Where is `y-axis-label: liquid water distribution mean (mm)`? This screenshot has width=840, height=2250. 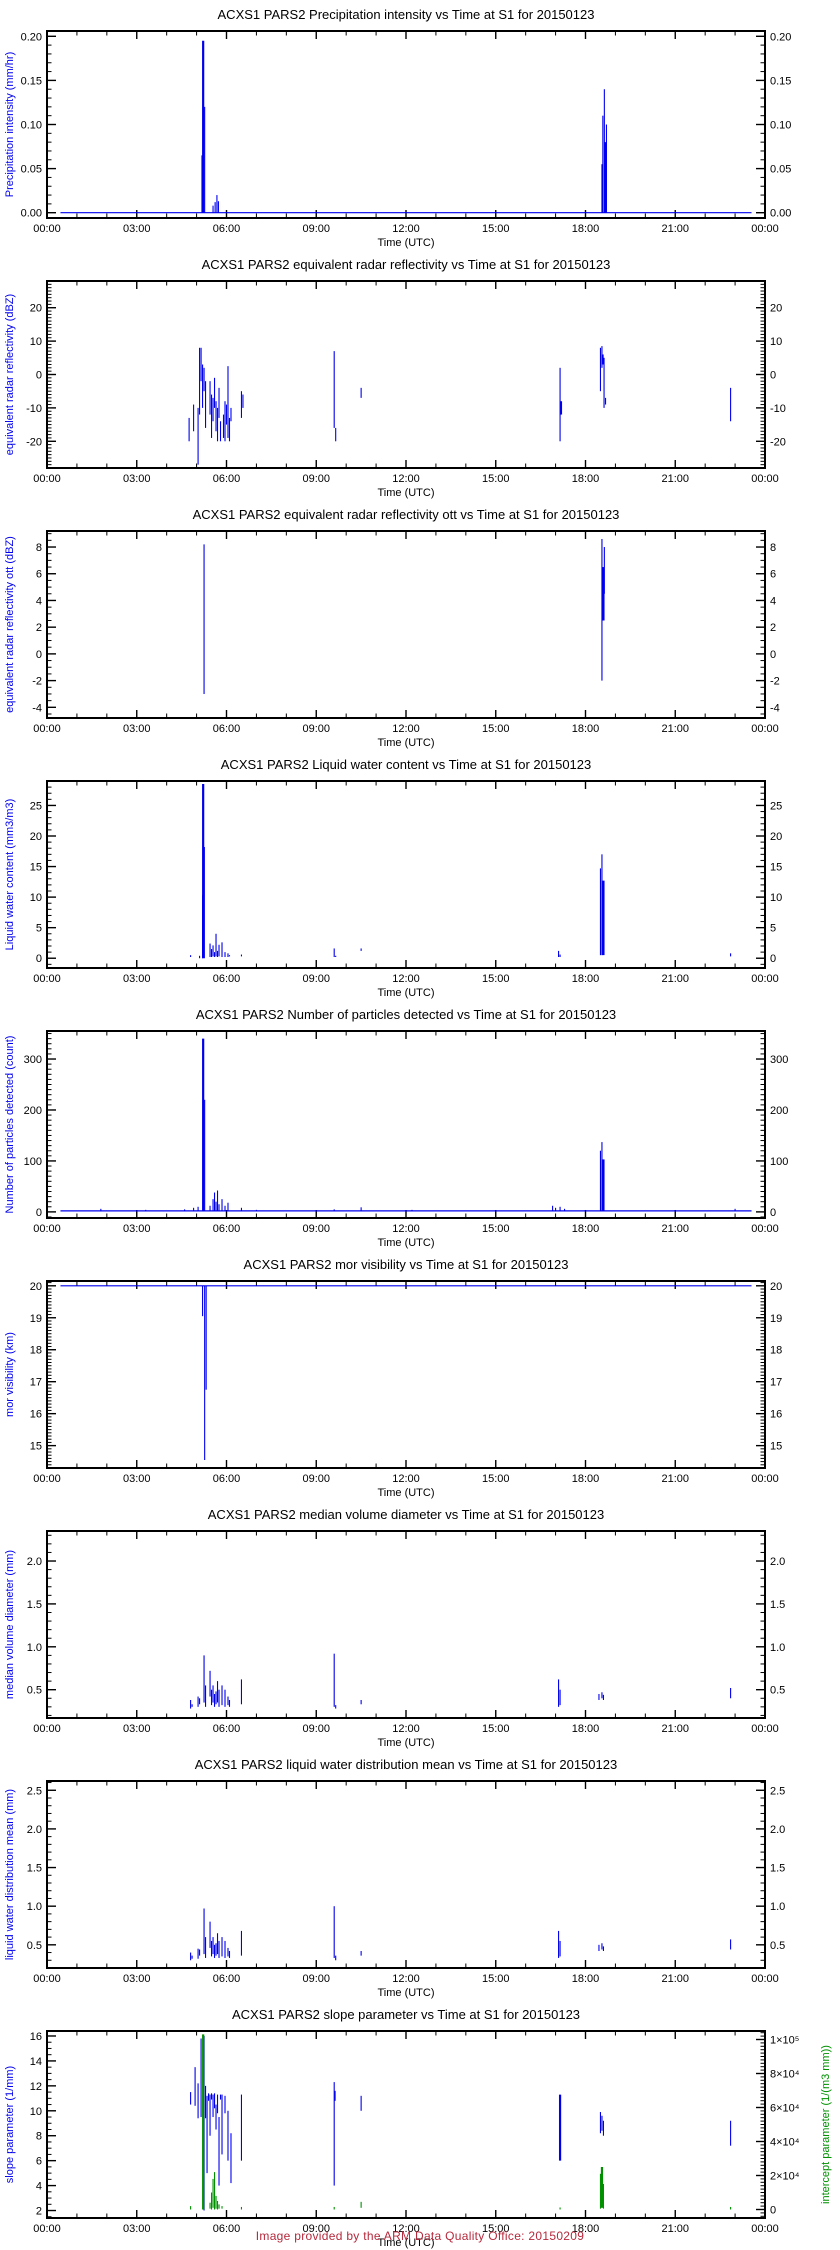 y-axis-label: liquid water distribution mean (mm) is located at coordinates (10, 1874).